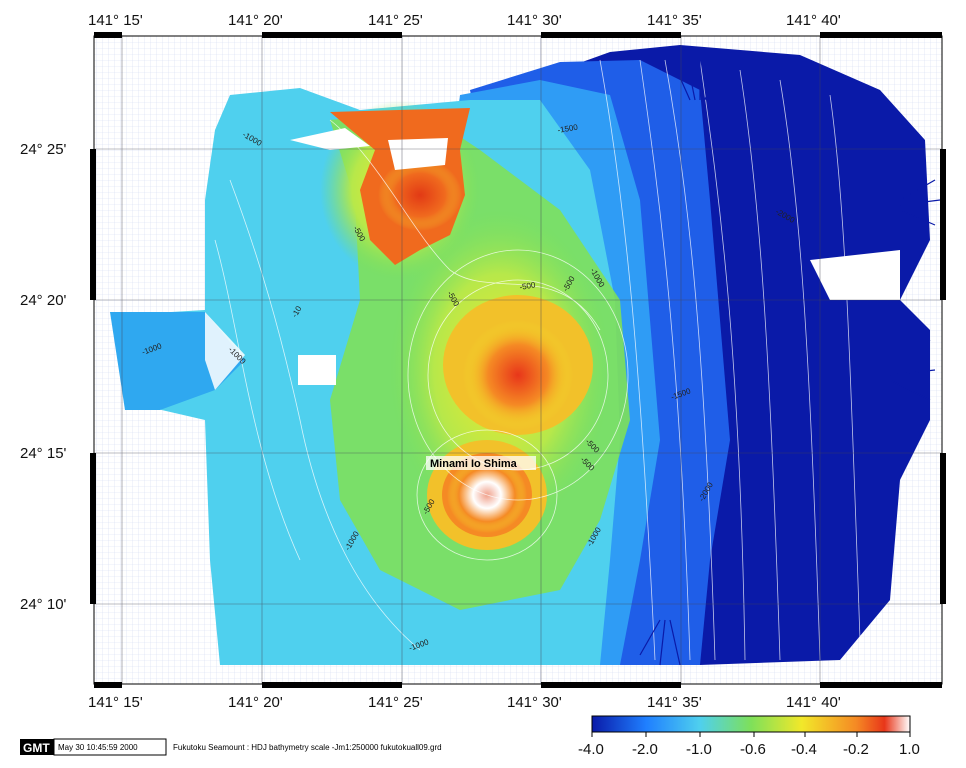  What do you see at coordinates (43, 377) in the screenshot?
I see `lat-ticks: 24° 25' 24° 20' 24° 15' 24° 10'` at bounding box center [43, 377].